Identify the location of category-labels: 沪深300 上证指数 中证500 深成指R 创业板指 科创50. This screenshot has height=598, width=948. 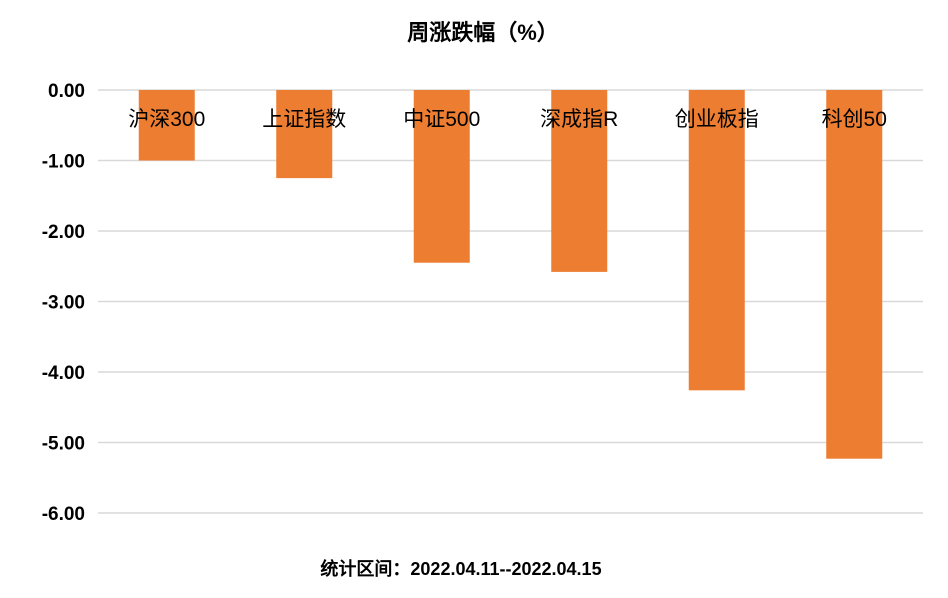
(507, 119).